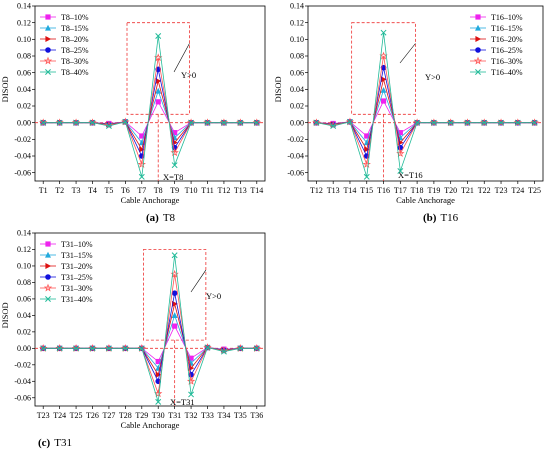 The image size is (550, 452). I want to click on annotation-x: X=T8, so click(173, 177).